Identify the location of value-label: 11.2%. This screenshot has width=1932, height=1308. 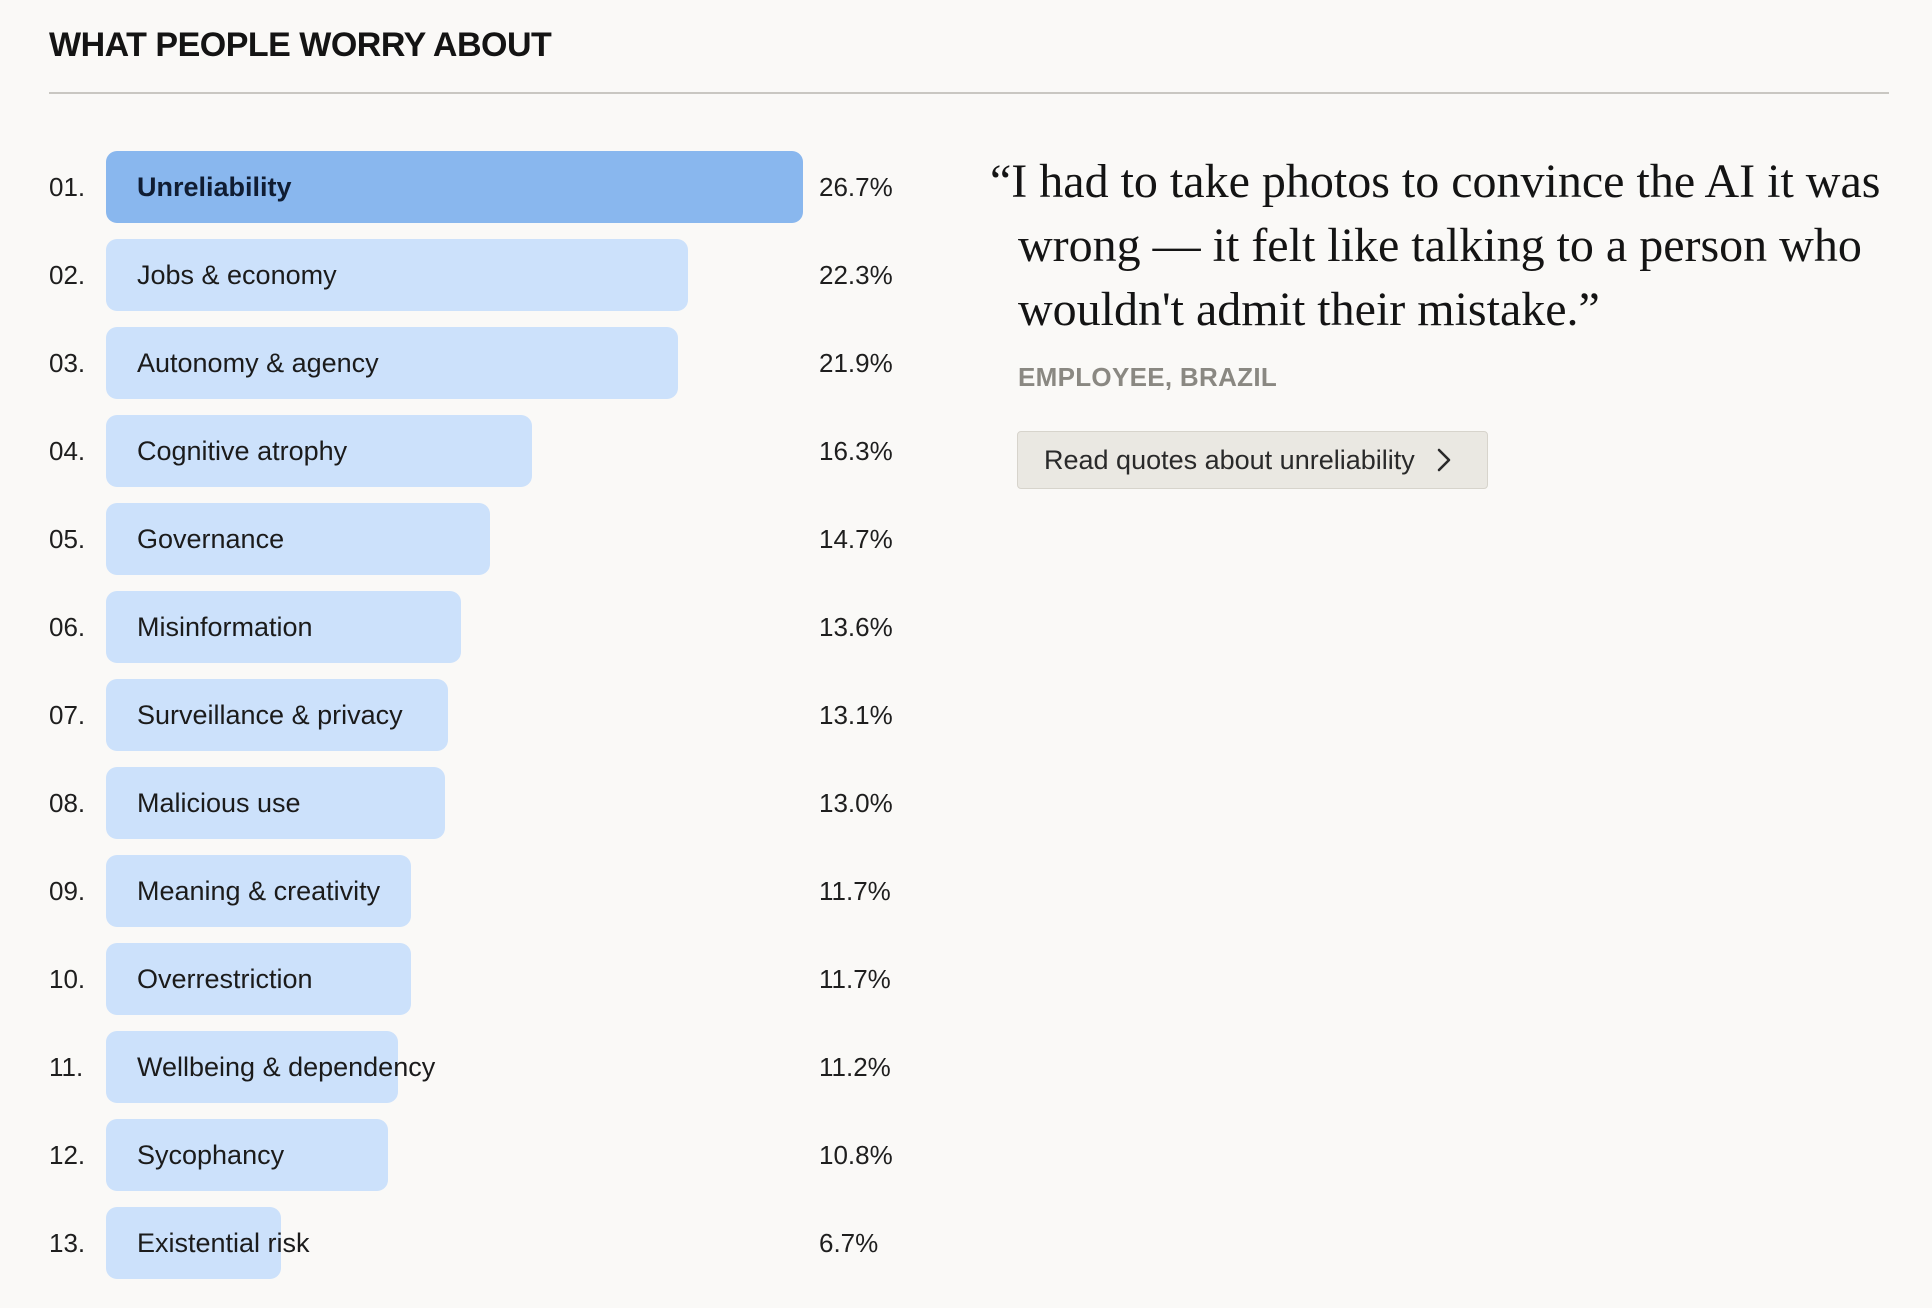
(855, 1067).